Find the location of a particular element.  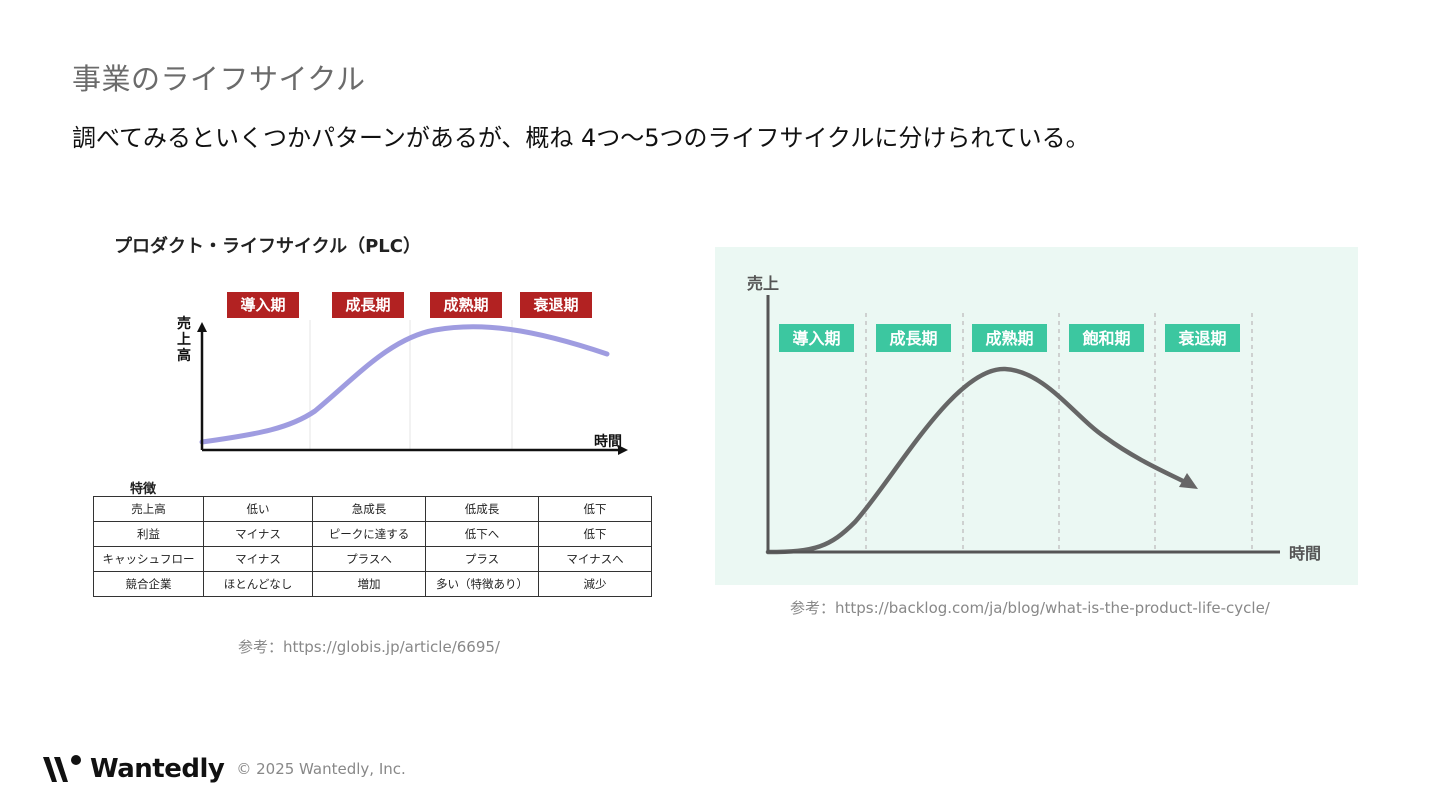

table-cell: プラス is located at coordinates (482, 559).